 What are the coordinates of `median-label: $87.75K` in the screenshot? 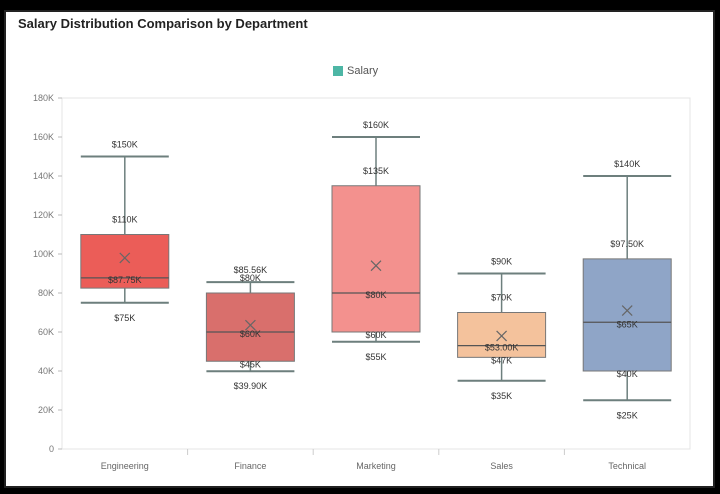 It's located at (125, 280).